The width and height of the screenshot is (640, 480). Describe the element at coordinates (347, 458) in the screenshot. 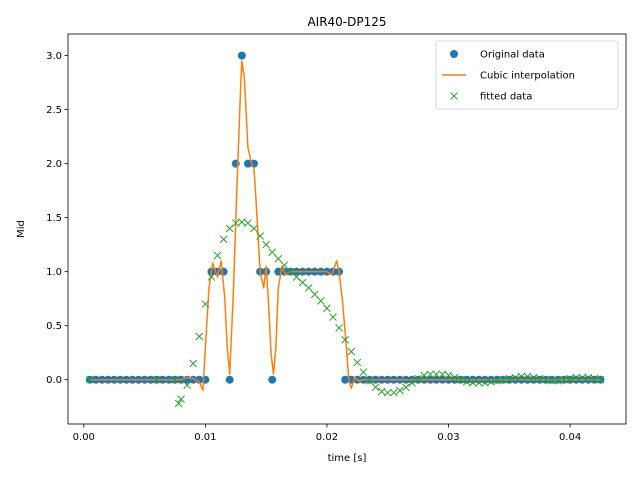

I see `x-axis-label: time [s]` at that location.